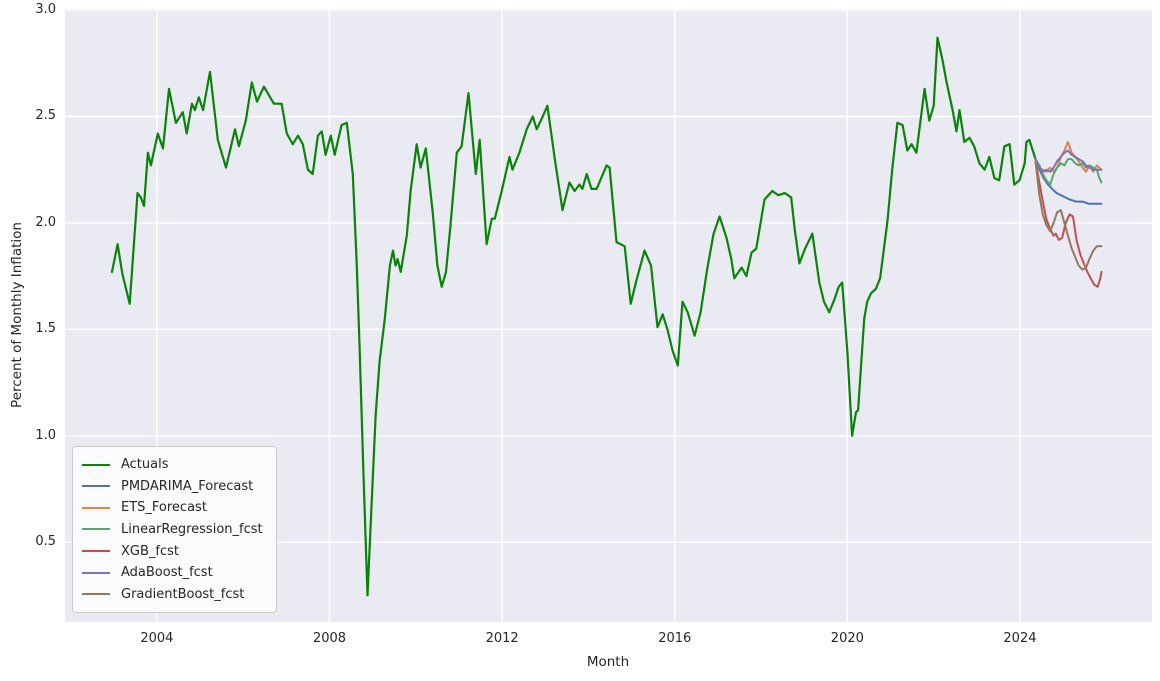 This screenshot has height=681, width=1160. What do you see at coordinates (45, 329) in the screenshot?
I see `y-tick-label: 1.5` at bounding box center [45, 329].